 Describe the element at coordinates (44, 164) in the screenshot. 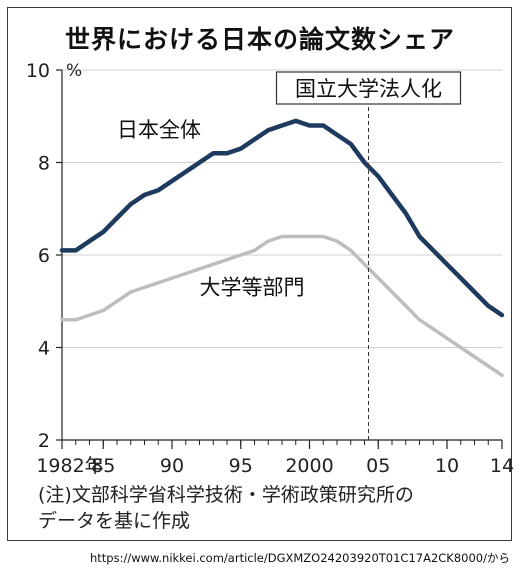

I see `y-tick-label: 8` at that location.